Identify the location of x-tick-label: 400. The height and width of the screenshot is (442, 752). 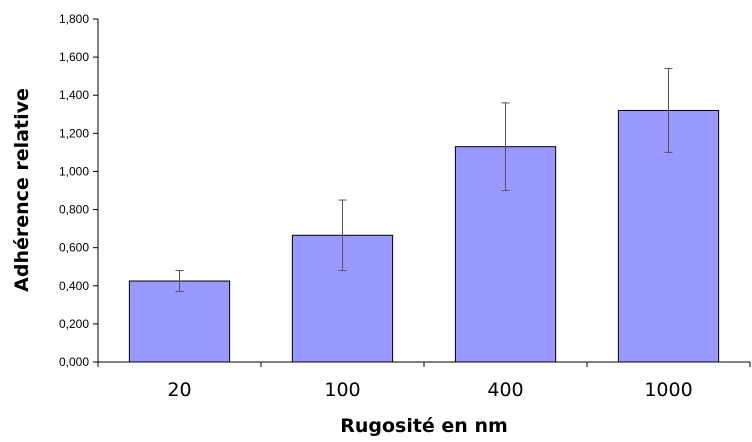
(505, 390).